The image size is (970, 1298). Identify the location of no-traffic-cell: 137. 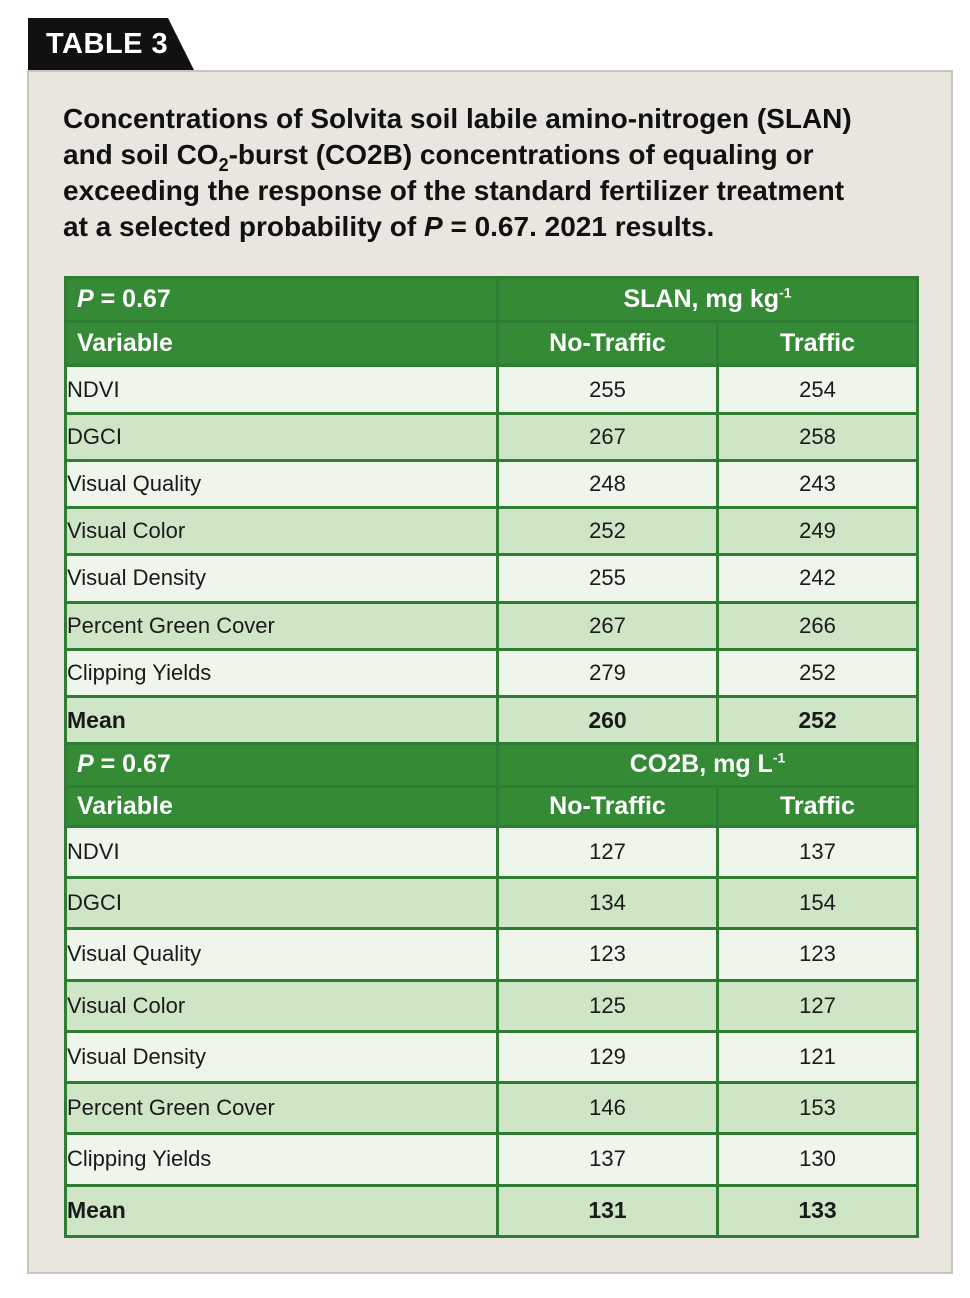
(607, 1159).